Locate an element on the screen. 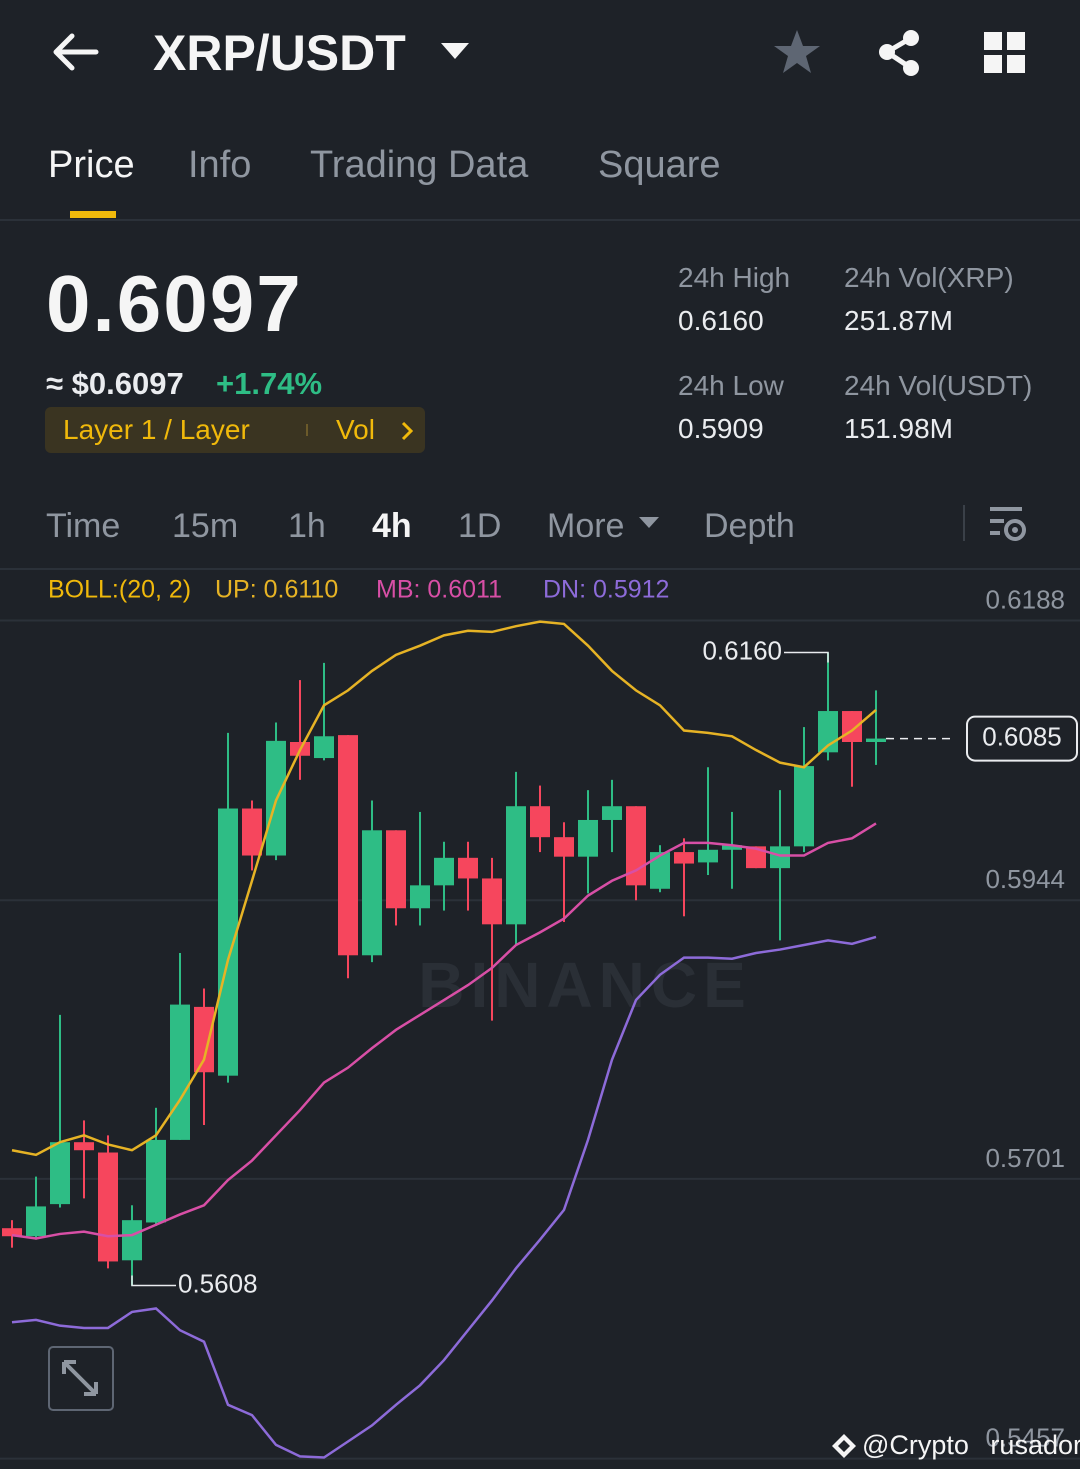 The height and width of the screenshot is (1469, 1080). tag-chevron is located at coordinates (408, 431).